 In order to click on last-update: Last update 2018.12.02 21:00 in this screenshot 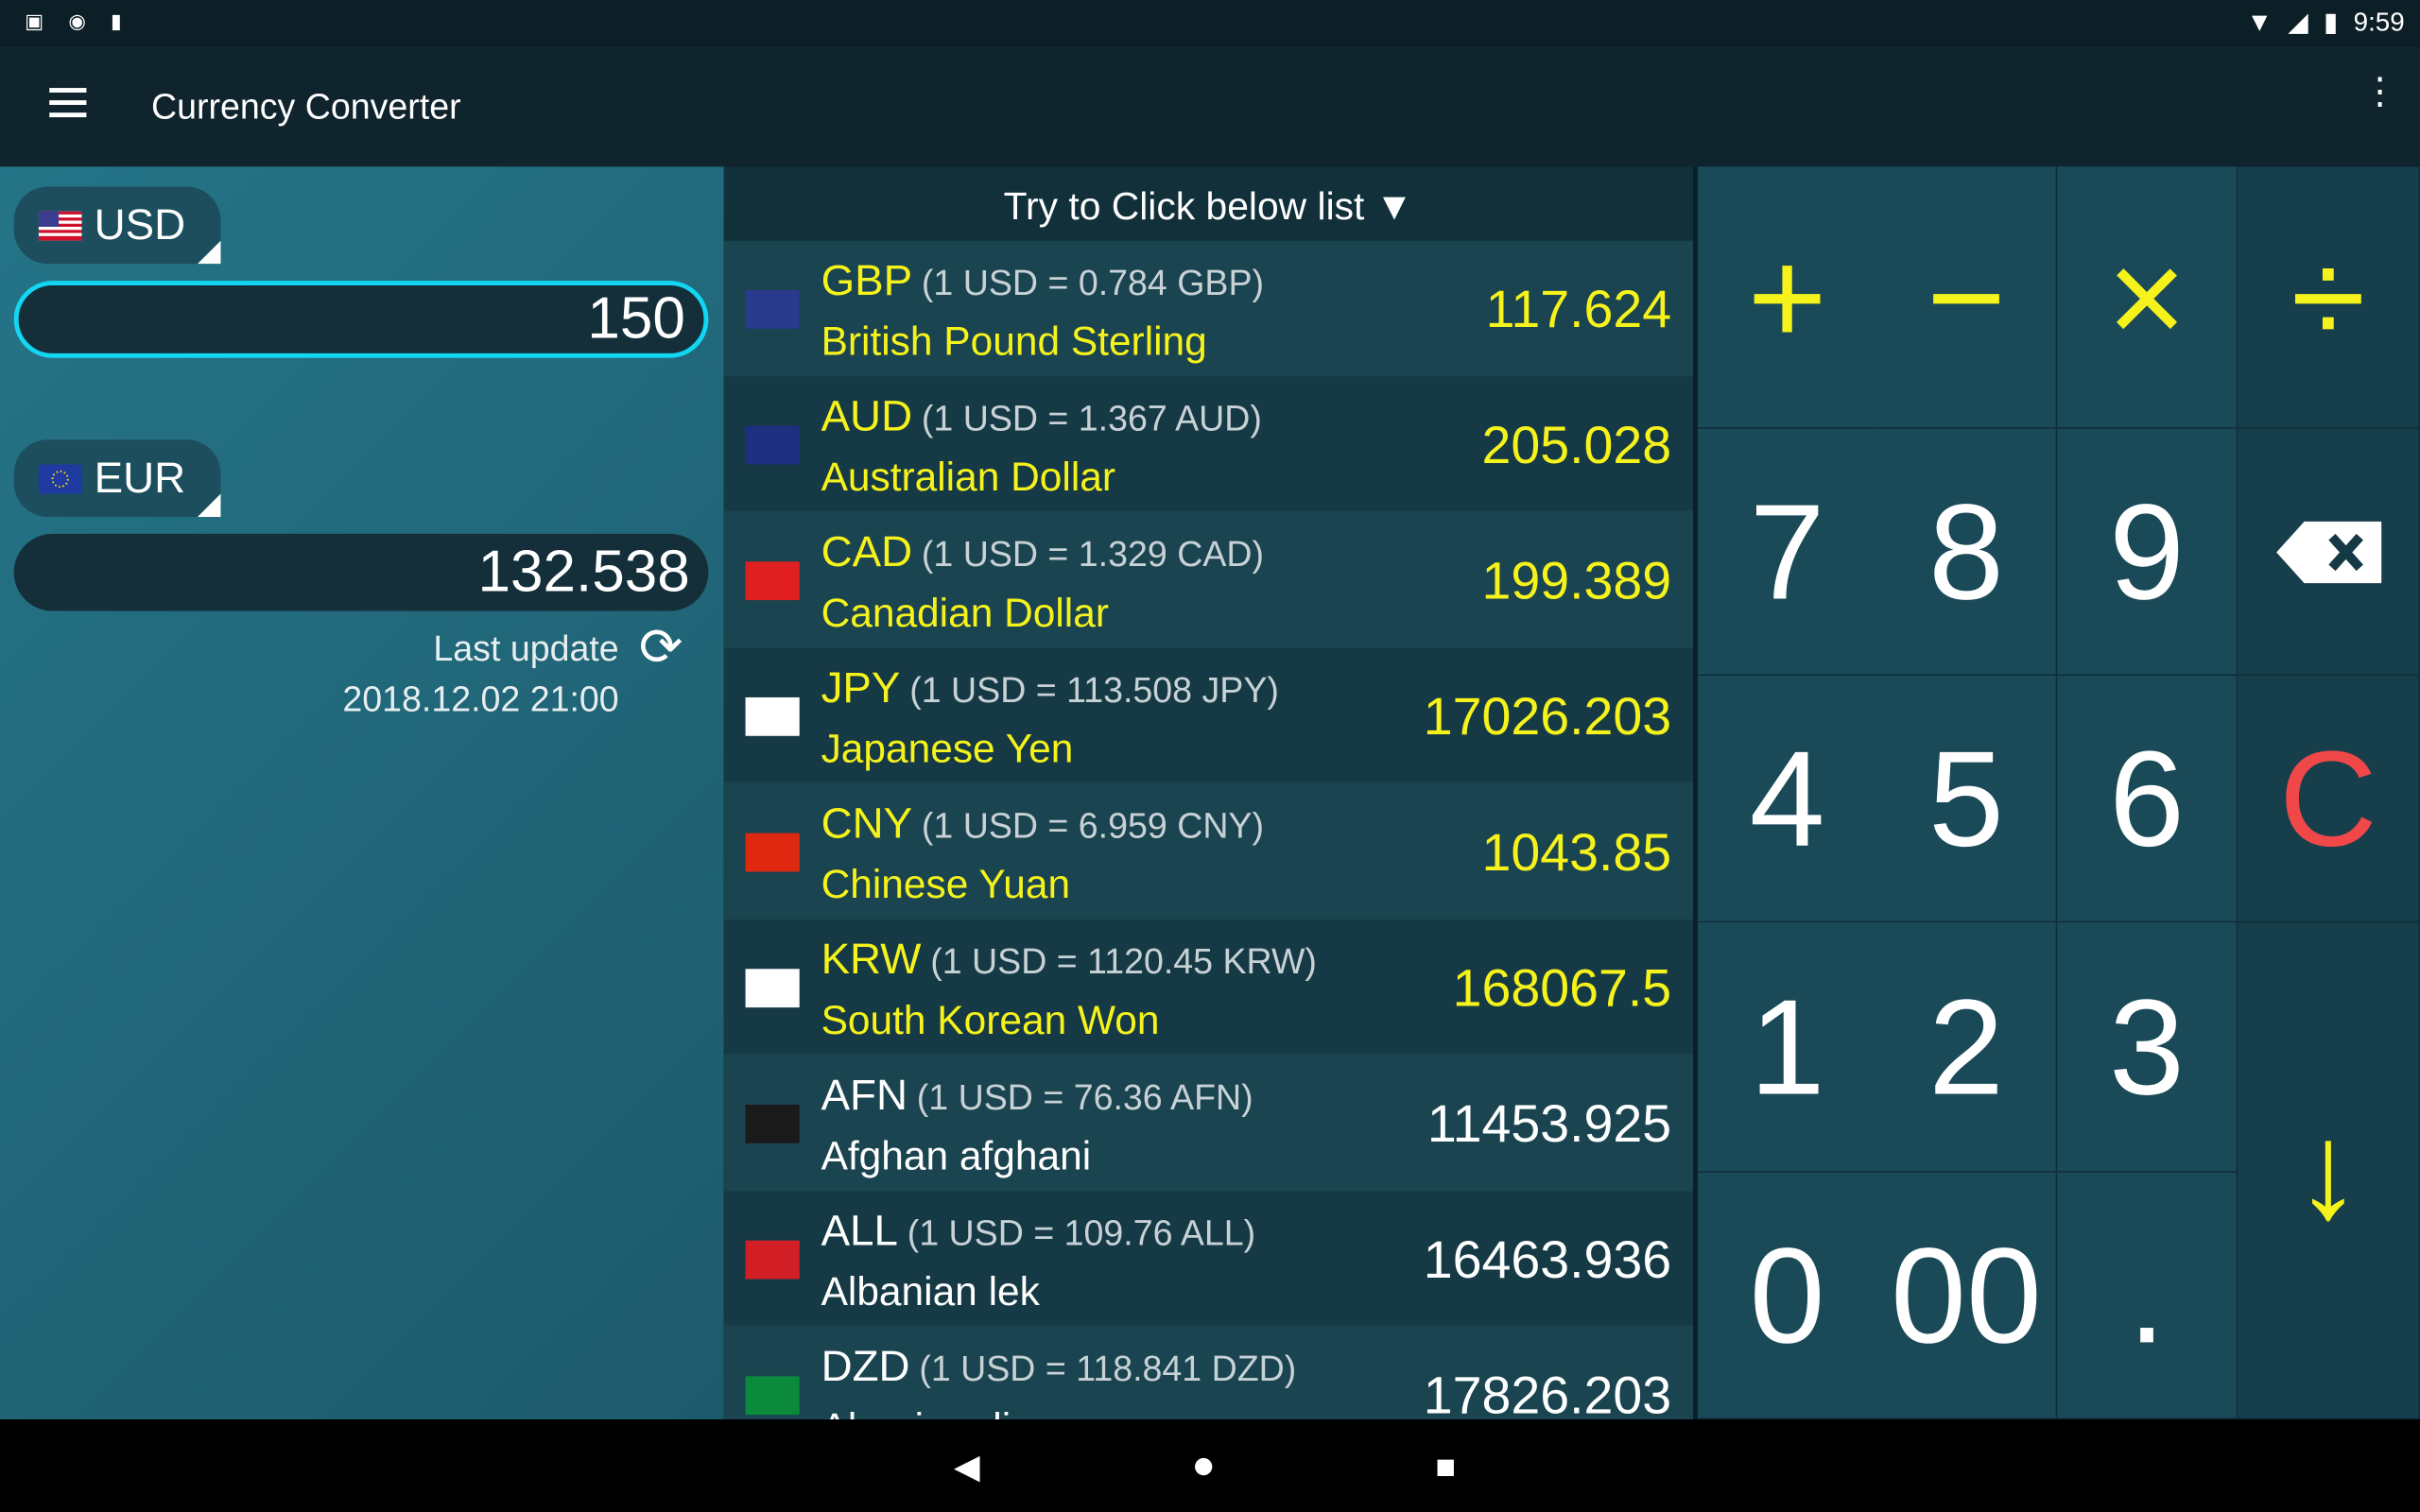, I will do `click(480, 675)`.